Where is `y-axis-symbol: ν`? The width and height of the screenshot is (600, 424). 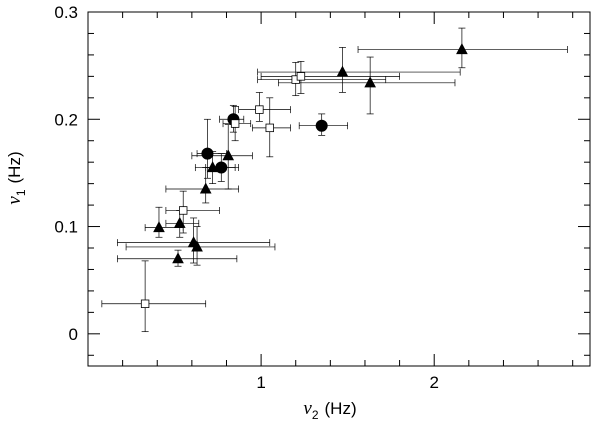 y-axis-symbol: ν is located at coordinates (14, 200).